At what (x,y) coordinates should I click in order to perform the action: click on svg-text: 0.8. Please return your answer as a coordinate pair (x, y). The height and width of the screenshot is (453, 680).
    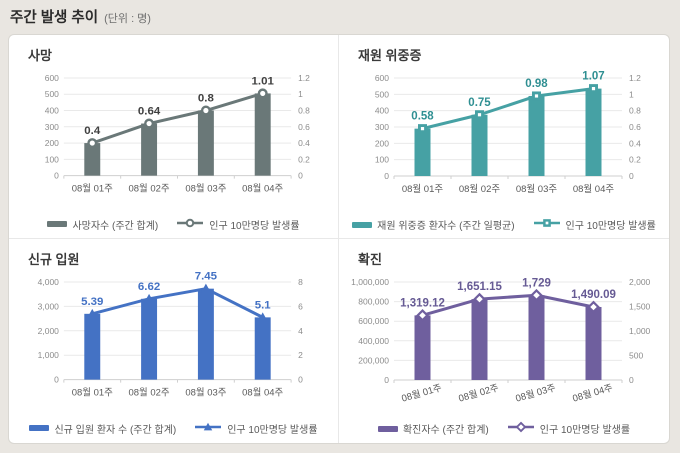
    Looking at the image, I should click on (206, 99).